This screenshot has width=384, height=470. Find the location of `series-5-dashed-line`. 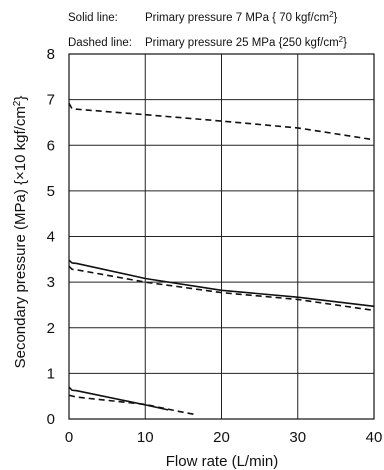

series-5-dashed-line is located at coordinates (131, 405).